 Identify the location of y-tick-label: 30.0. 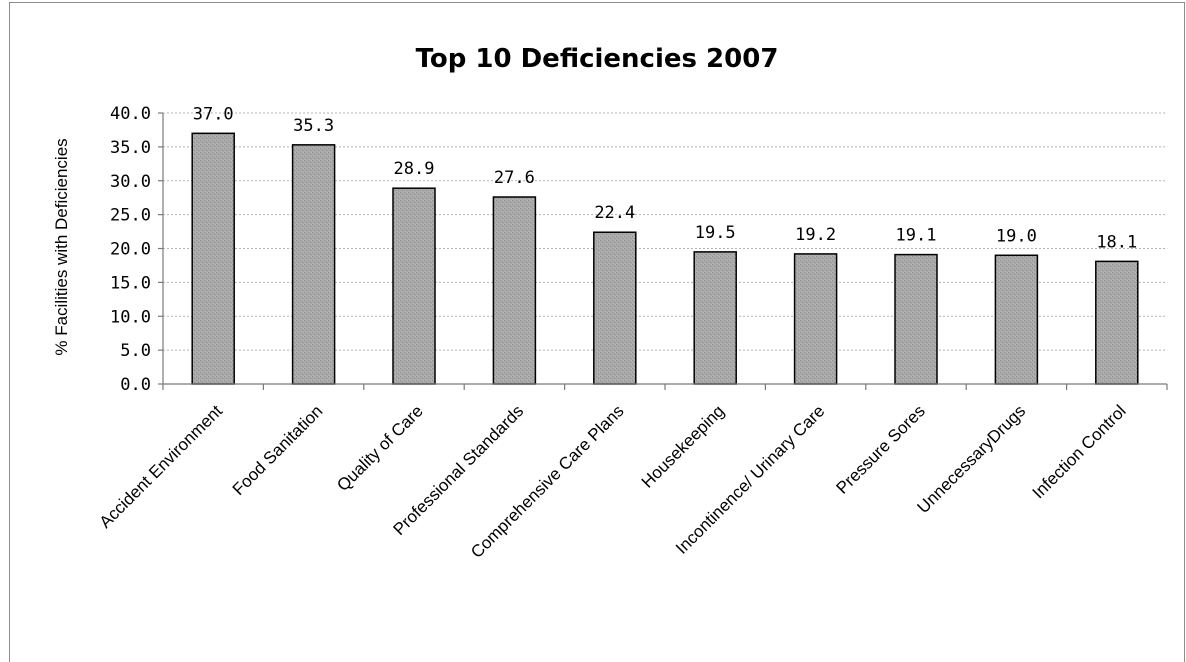
(130, 182).